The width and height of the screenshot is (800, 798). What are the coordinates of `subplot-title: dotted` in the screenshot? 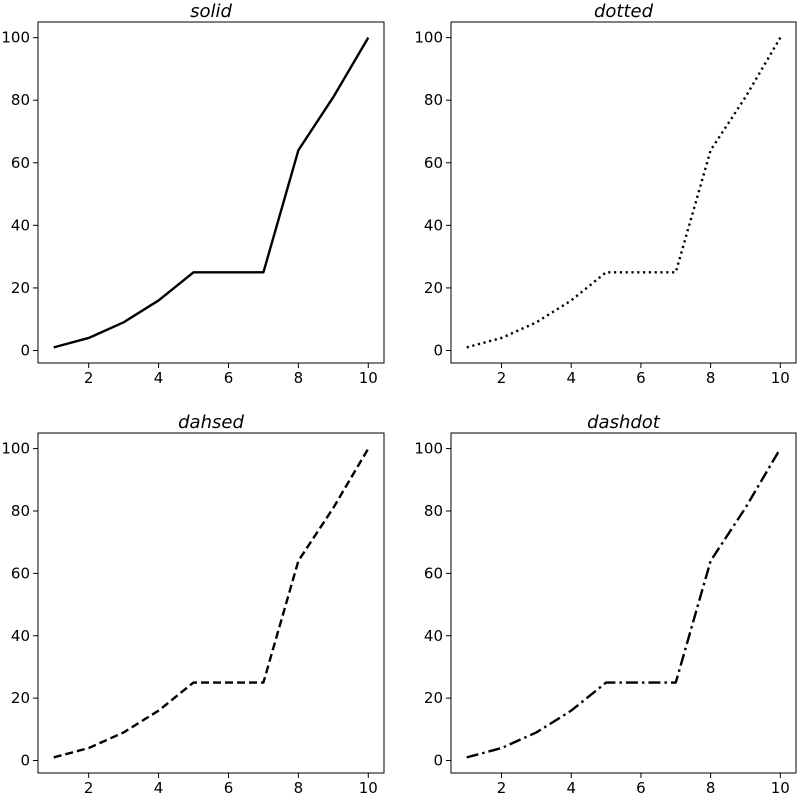 It's located at (624, 11).